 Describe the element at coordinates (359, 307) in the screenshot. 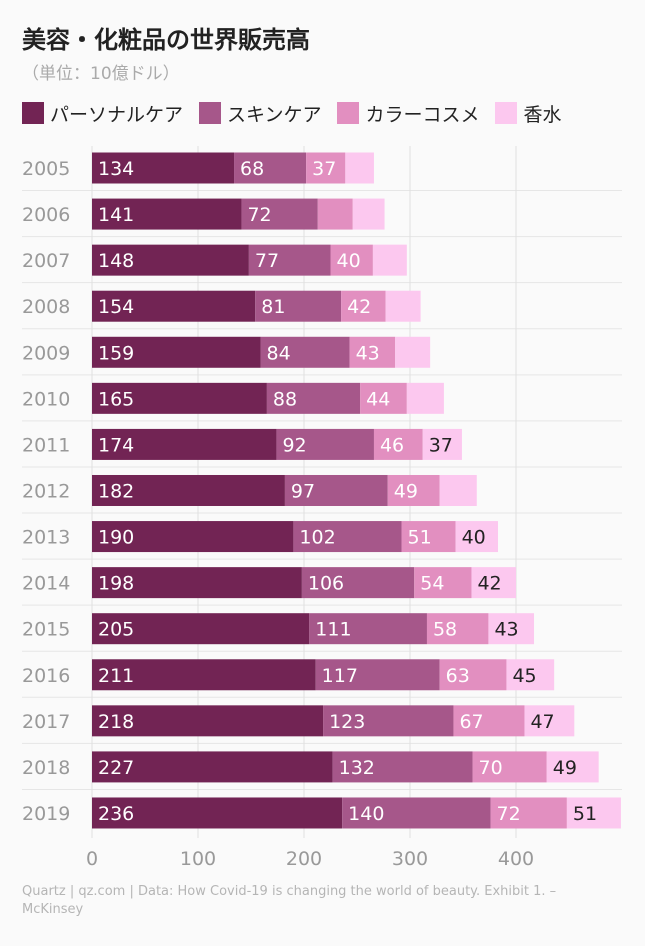

I see `data-label: 42` at that location.